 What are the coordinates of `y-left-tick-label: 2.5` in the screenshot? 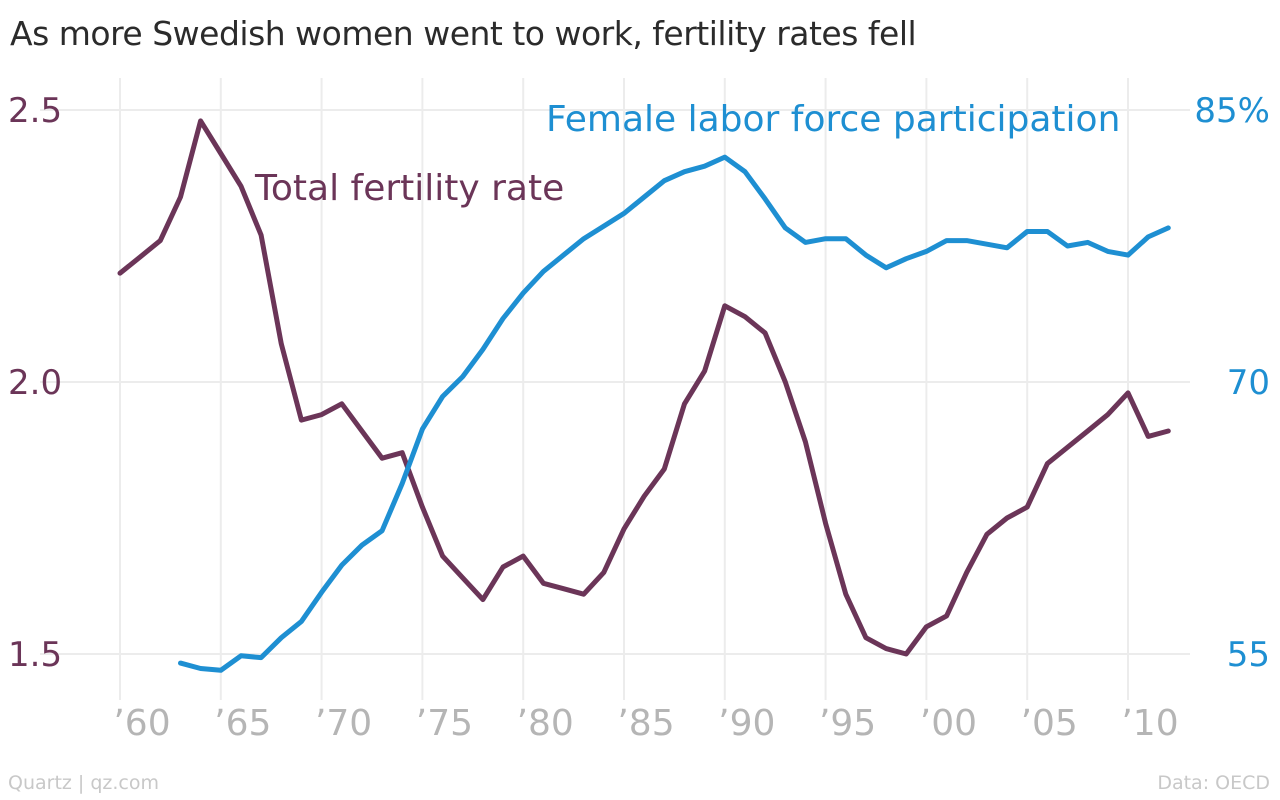 It's located at (35, 111).